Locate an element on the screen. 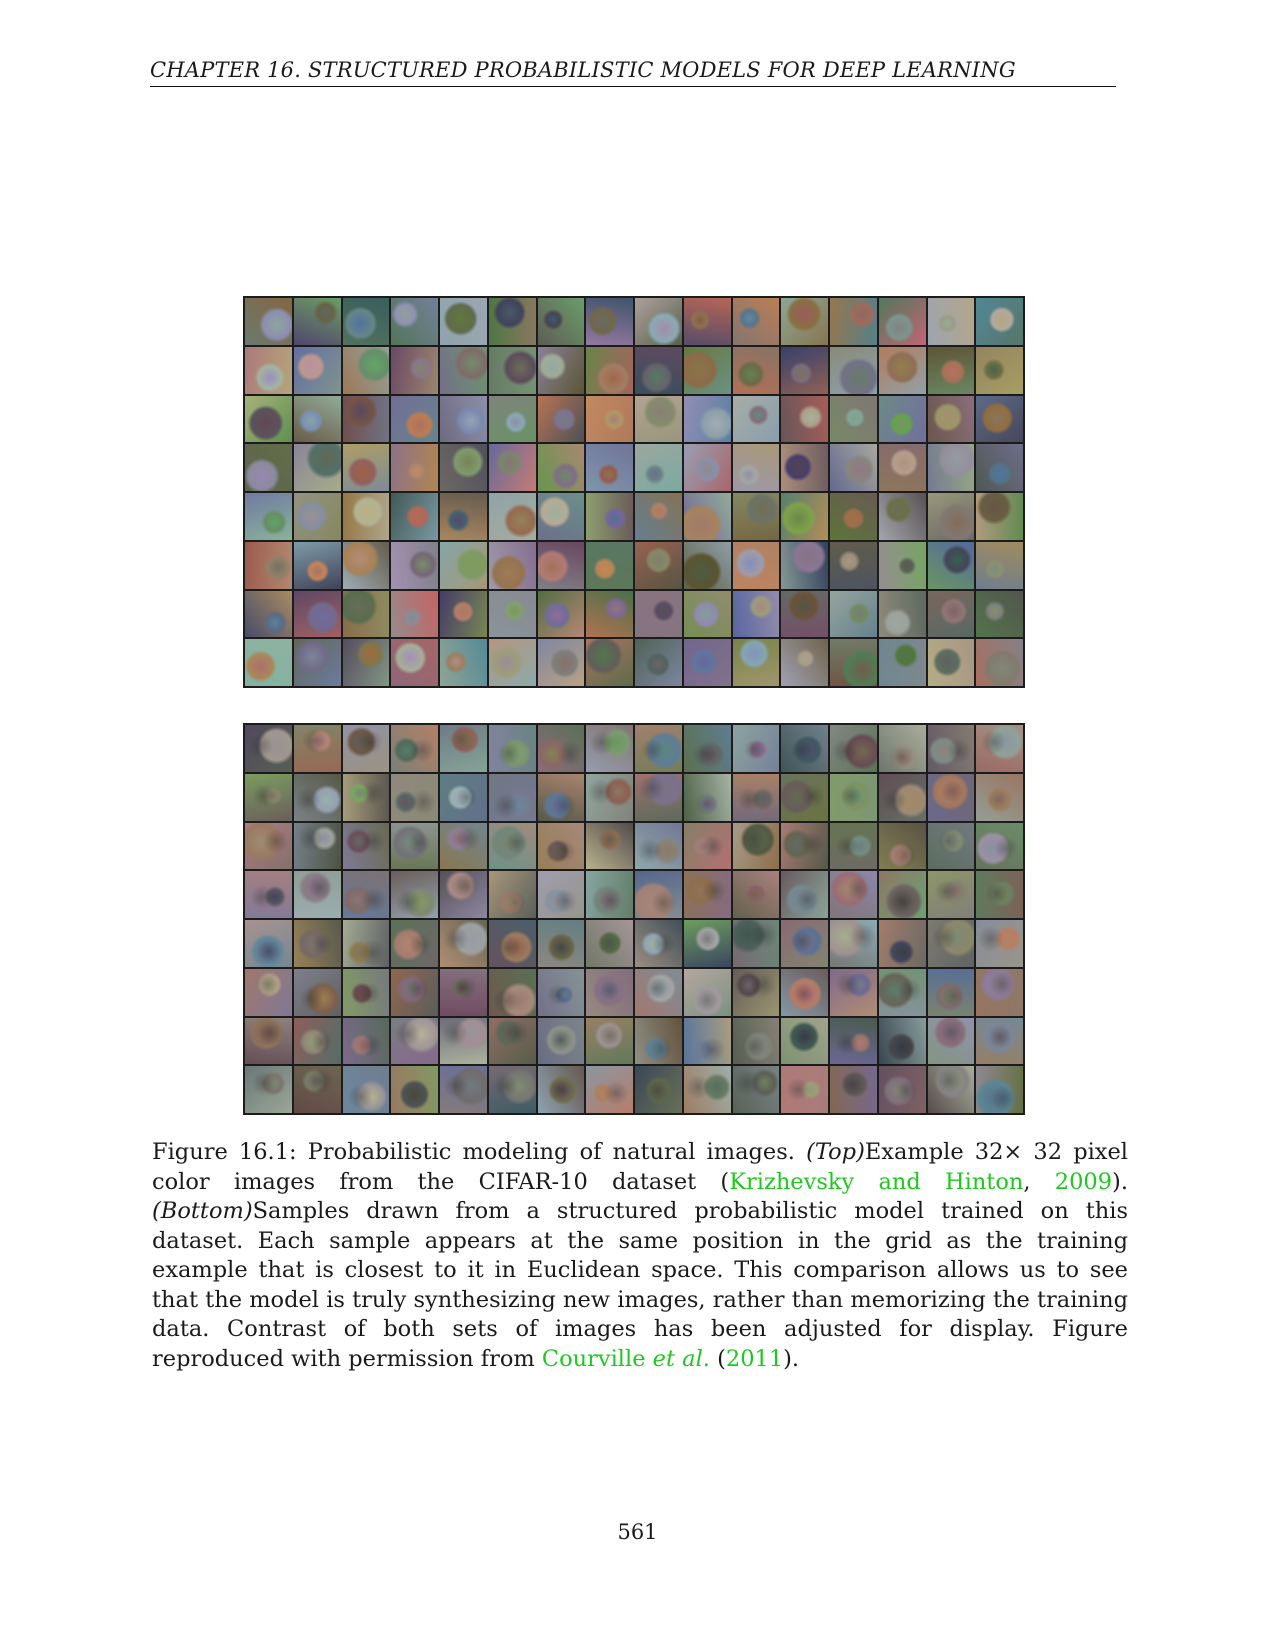  citation-link-courville: Courville is located at coordinates (597, 1358).